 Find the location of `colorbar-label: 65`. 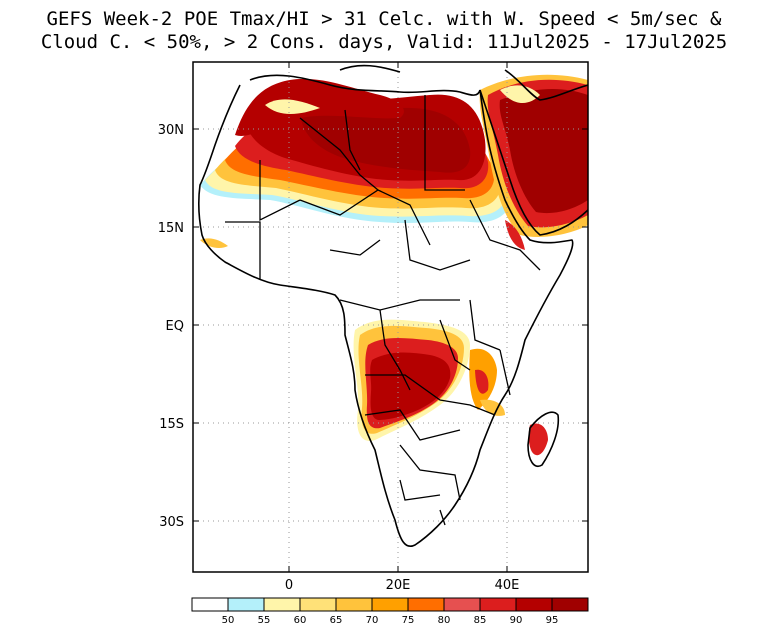

colorbar-label: 65 is located at coordinates (336, 620).